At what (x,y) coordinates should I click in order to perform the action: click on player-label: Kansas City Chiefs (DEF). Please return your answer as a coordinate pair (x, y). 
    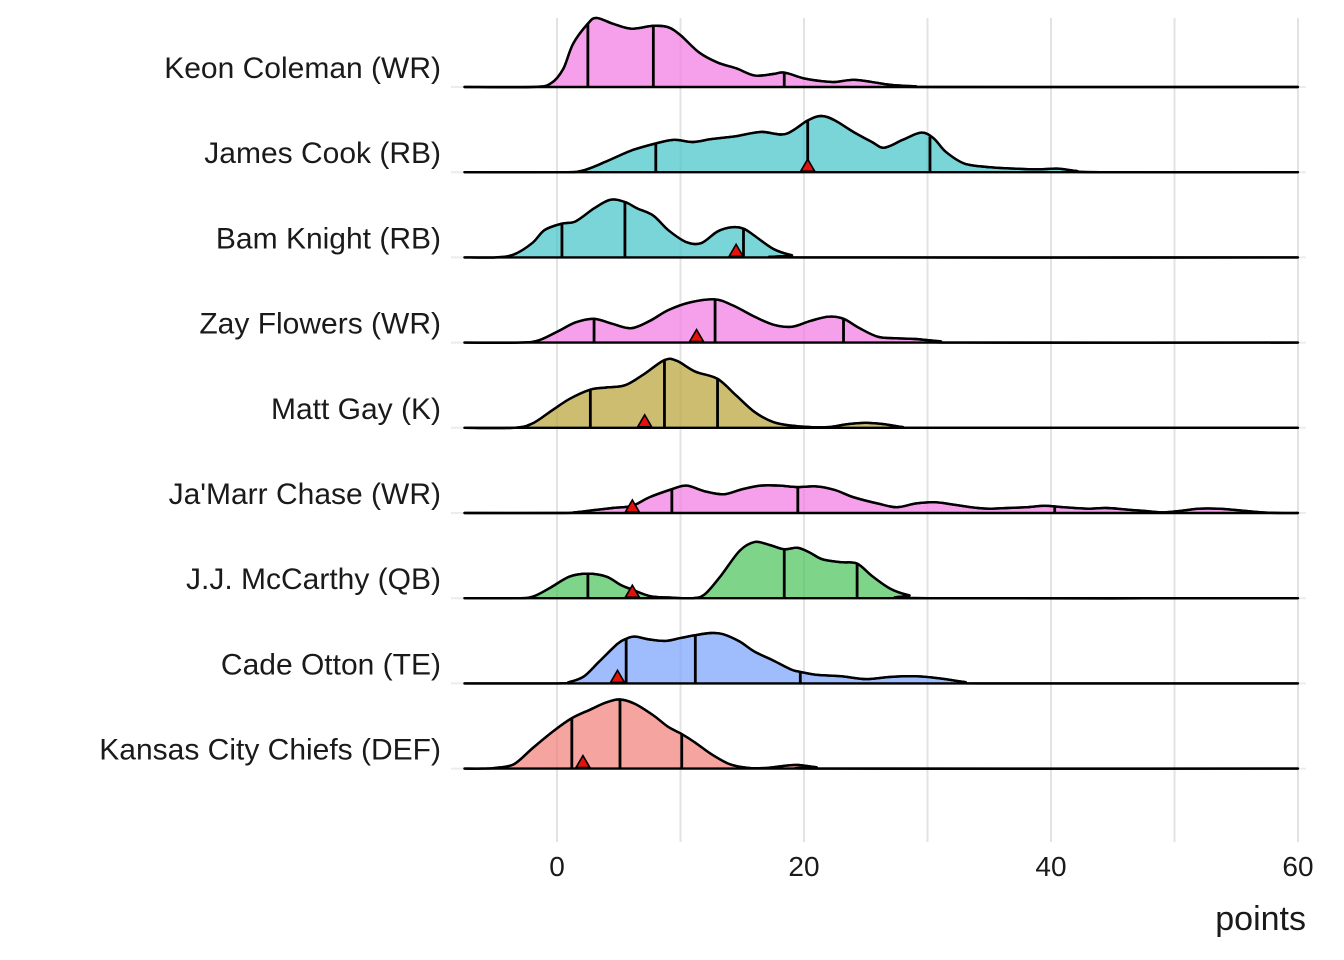
    Looking at the image, I should click on (270, 750).